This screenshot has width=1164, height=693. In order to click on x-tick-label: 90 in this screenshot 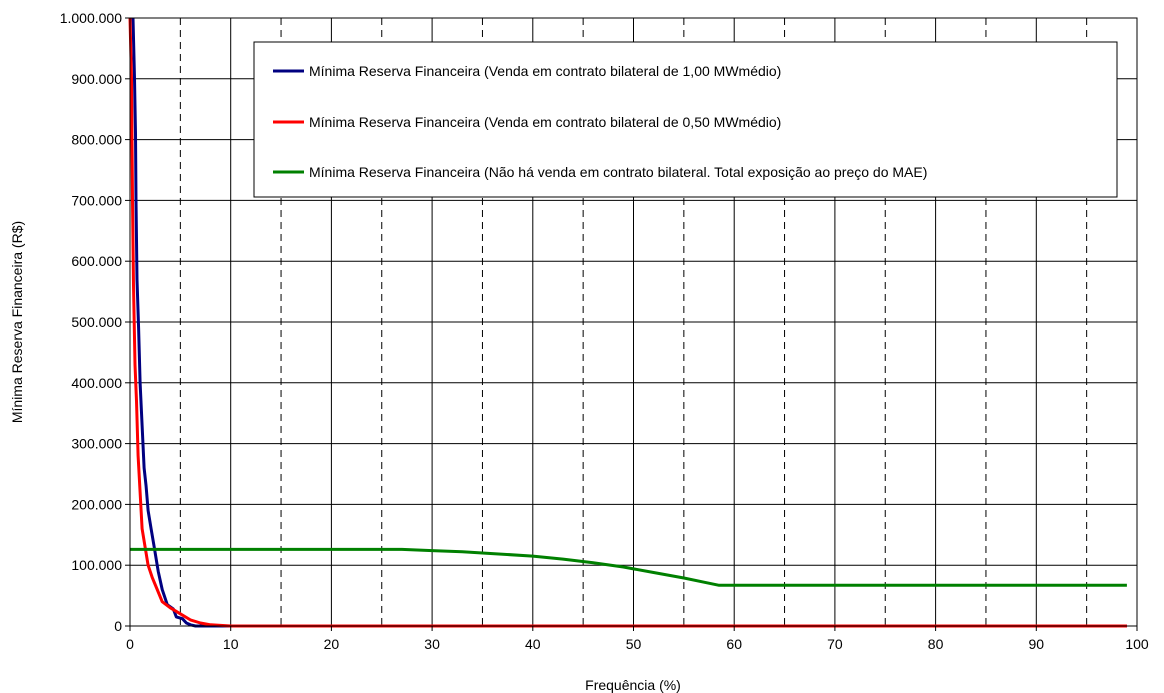, I will do `click(1037, 644)`.